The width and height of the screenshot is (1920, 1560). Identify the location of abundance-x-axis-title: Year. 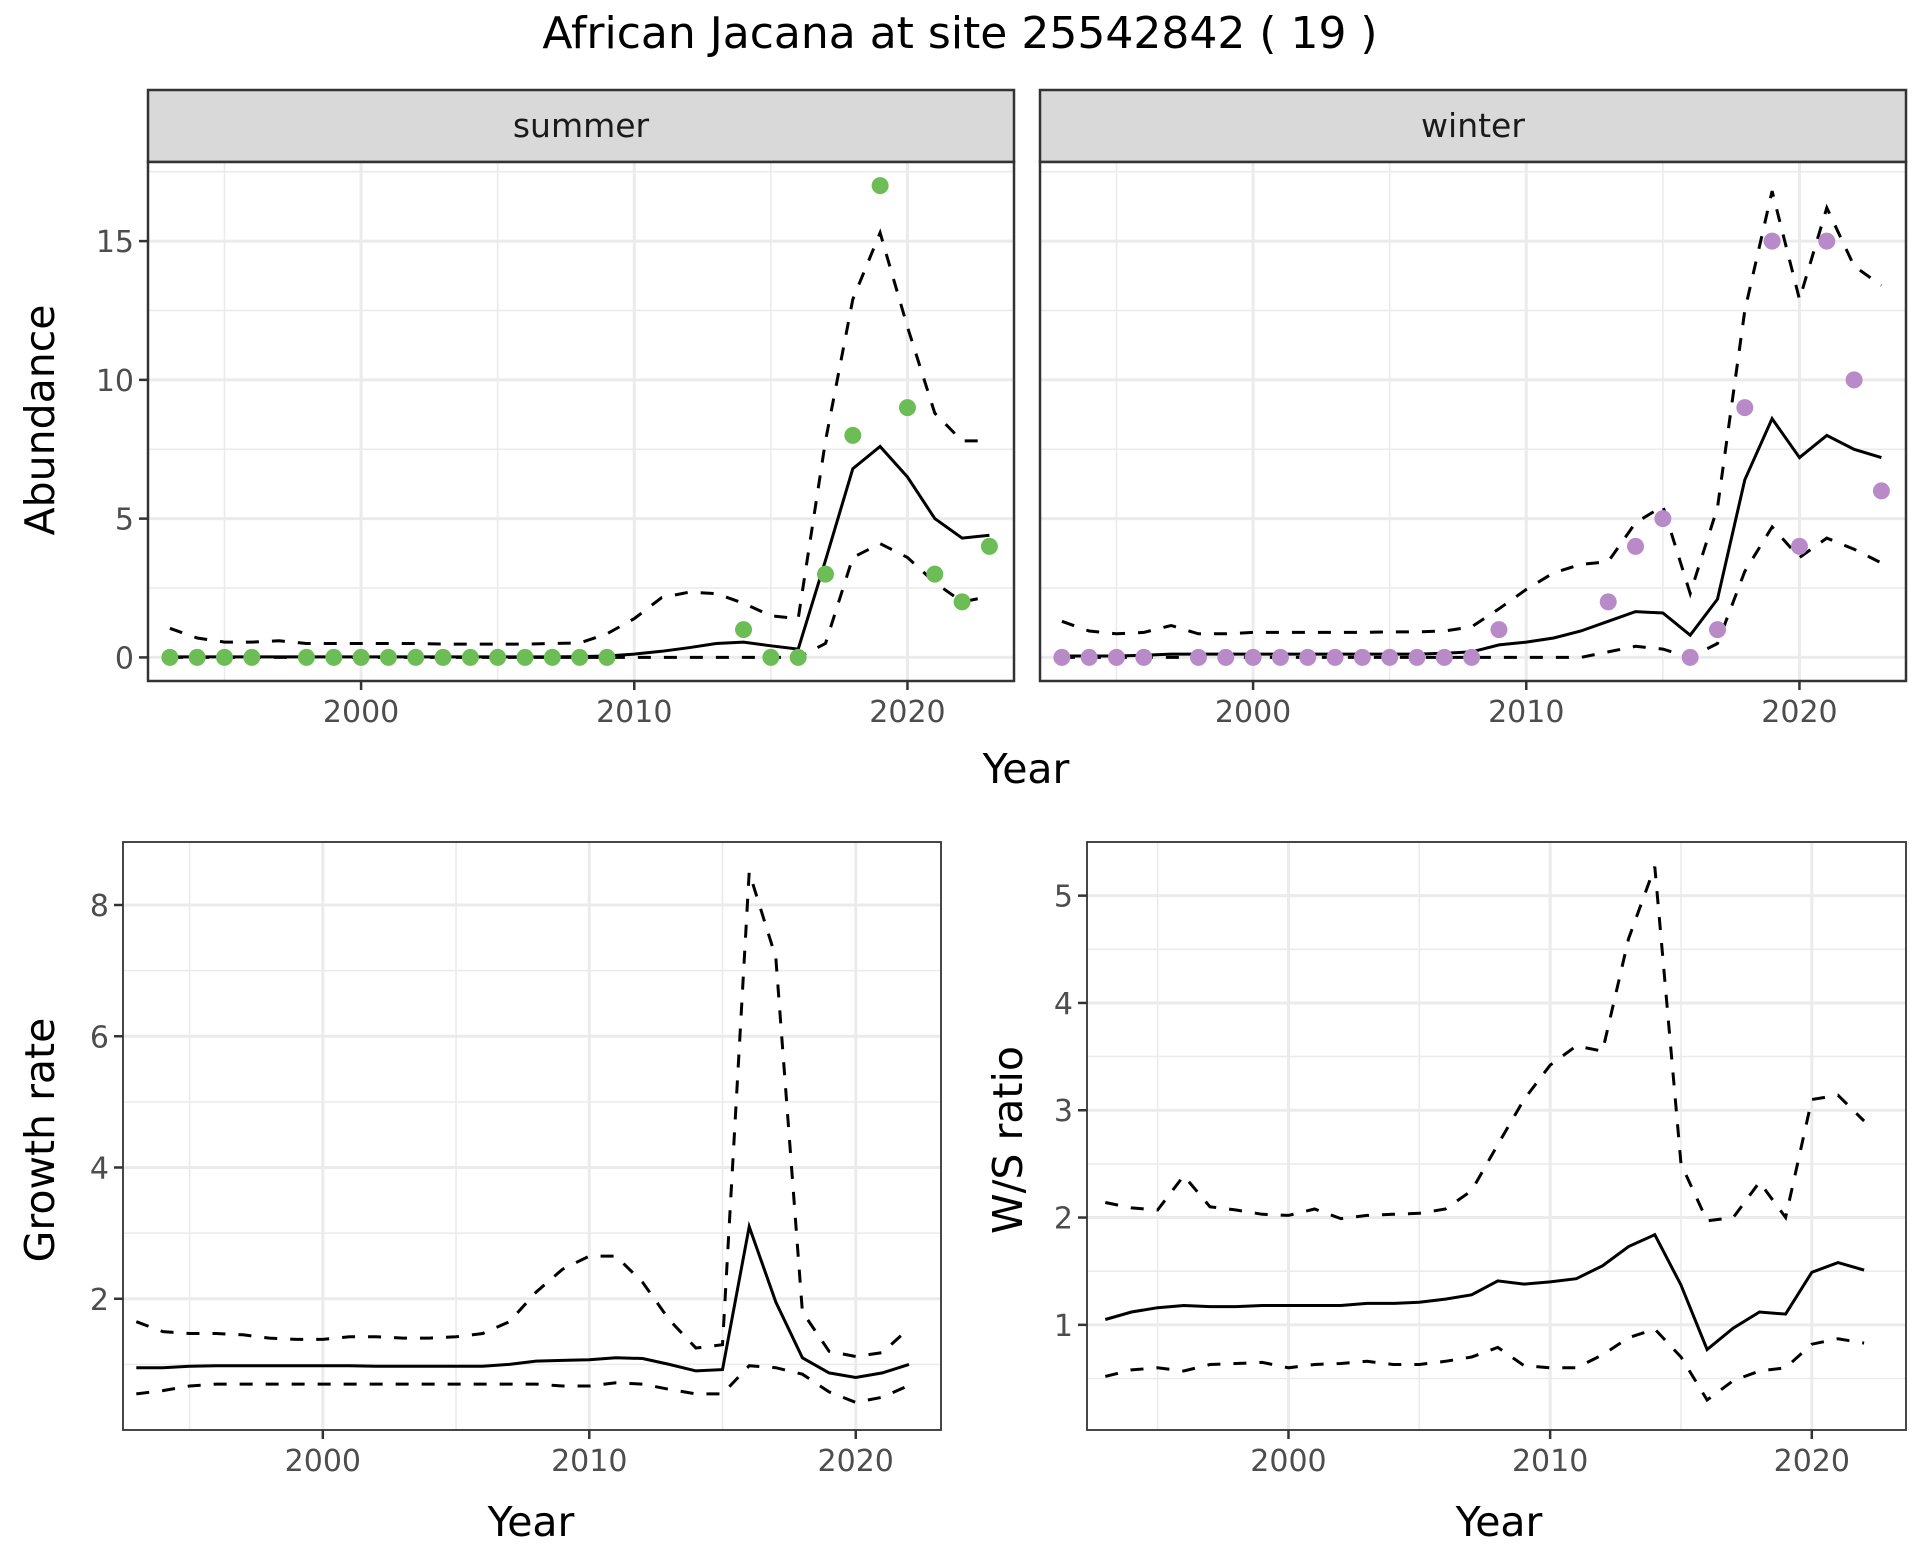
(1026, 769).